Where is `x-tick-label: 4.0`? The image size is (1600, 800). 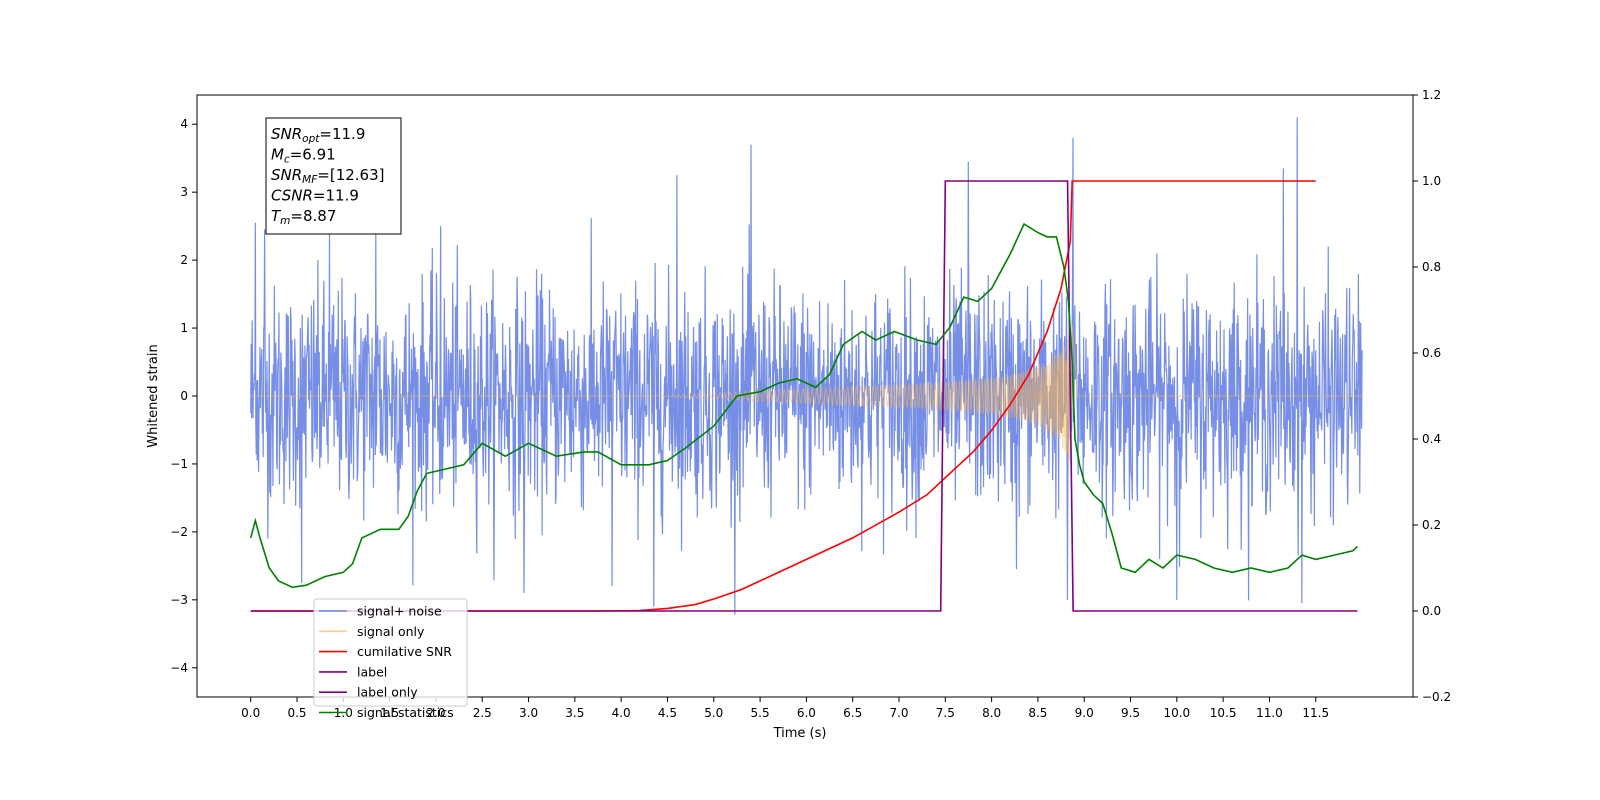
x-tick-label: 4.0 is located at coordinates (621, 713).